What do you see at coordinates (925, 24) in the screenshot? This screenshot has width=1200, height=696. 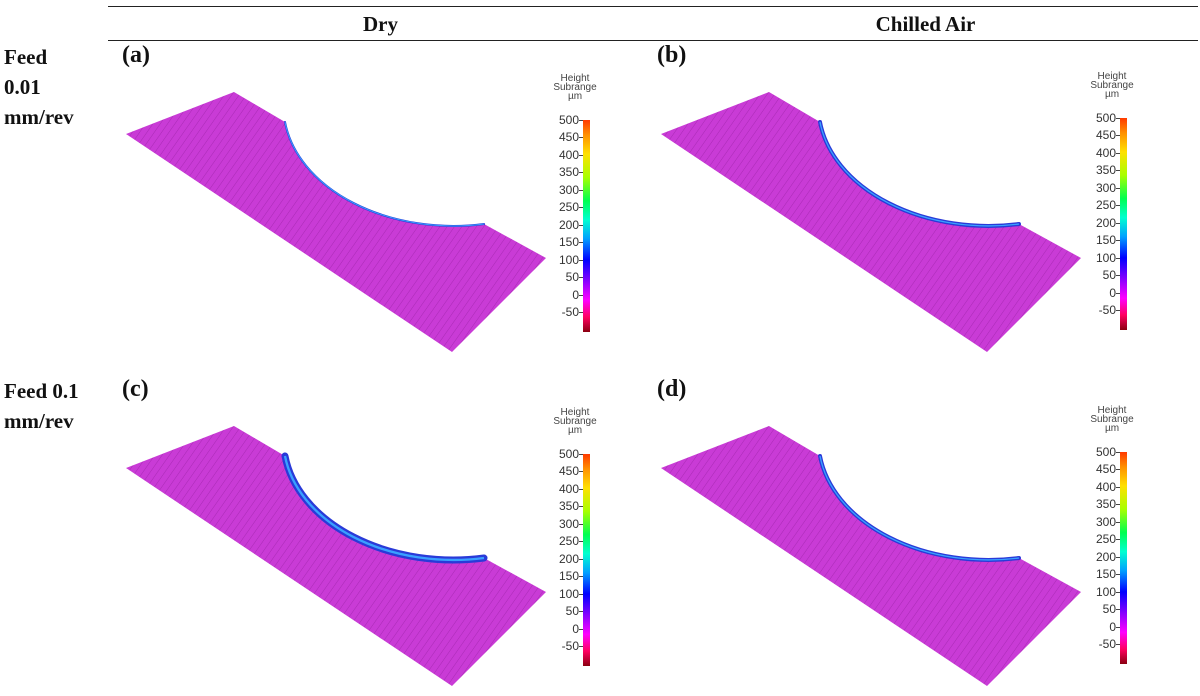 I see `column-header-chilled-air: Chilled Air` at bounding box center [925, 24].